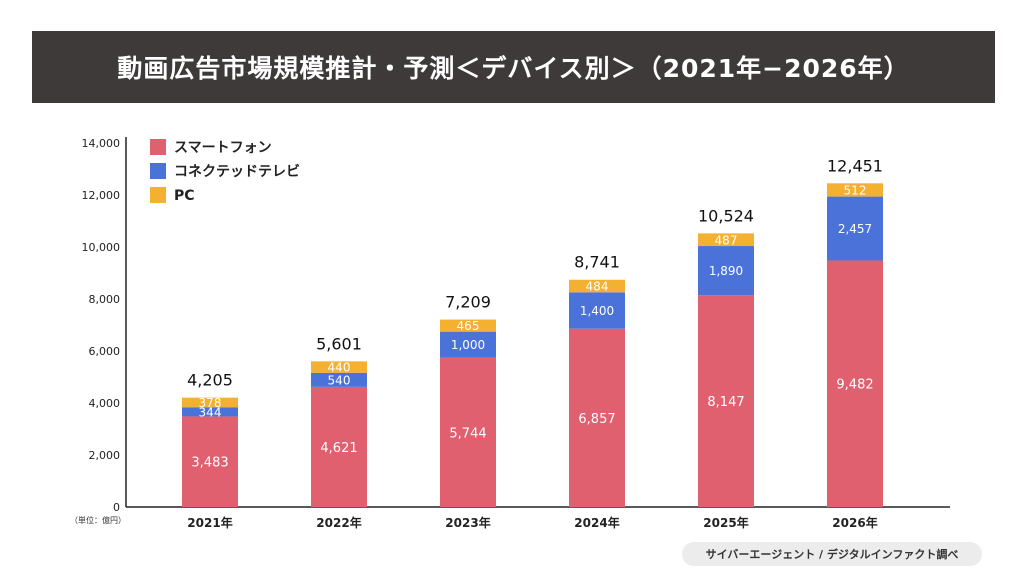 Image resolution: width=1024 pixels, height=581 pixels. I want to click on data-label-connected_tv: 344, so click(210, 413).